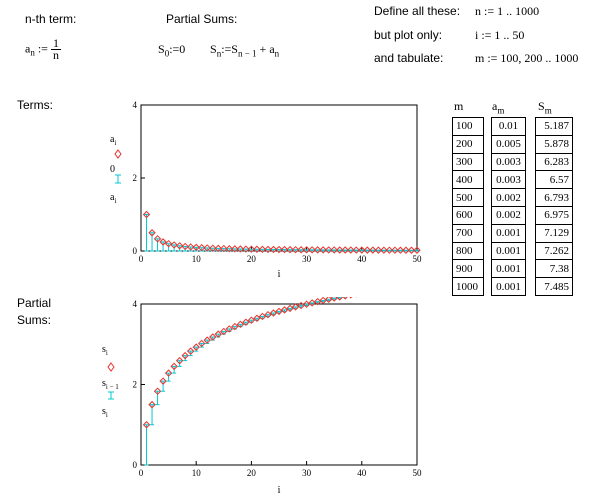 This screenshot has width=595, height=497. What do you see at coordinates (554, 251) in the screenshot?
I see `s-cell: 7.262` at bounding box center [554, 251].